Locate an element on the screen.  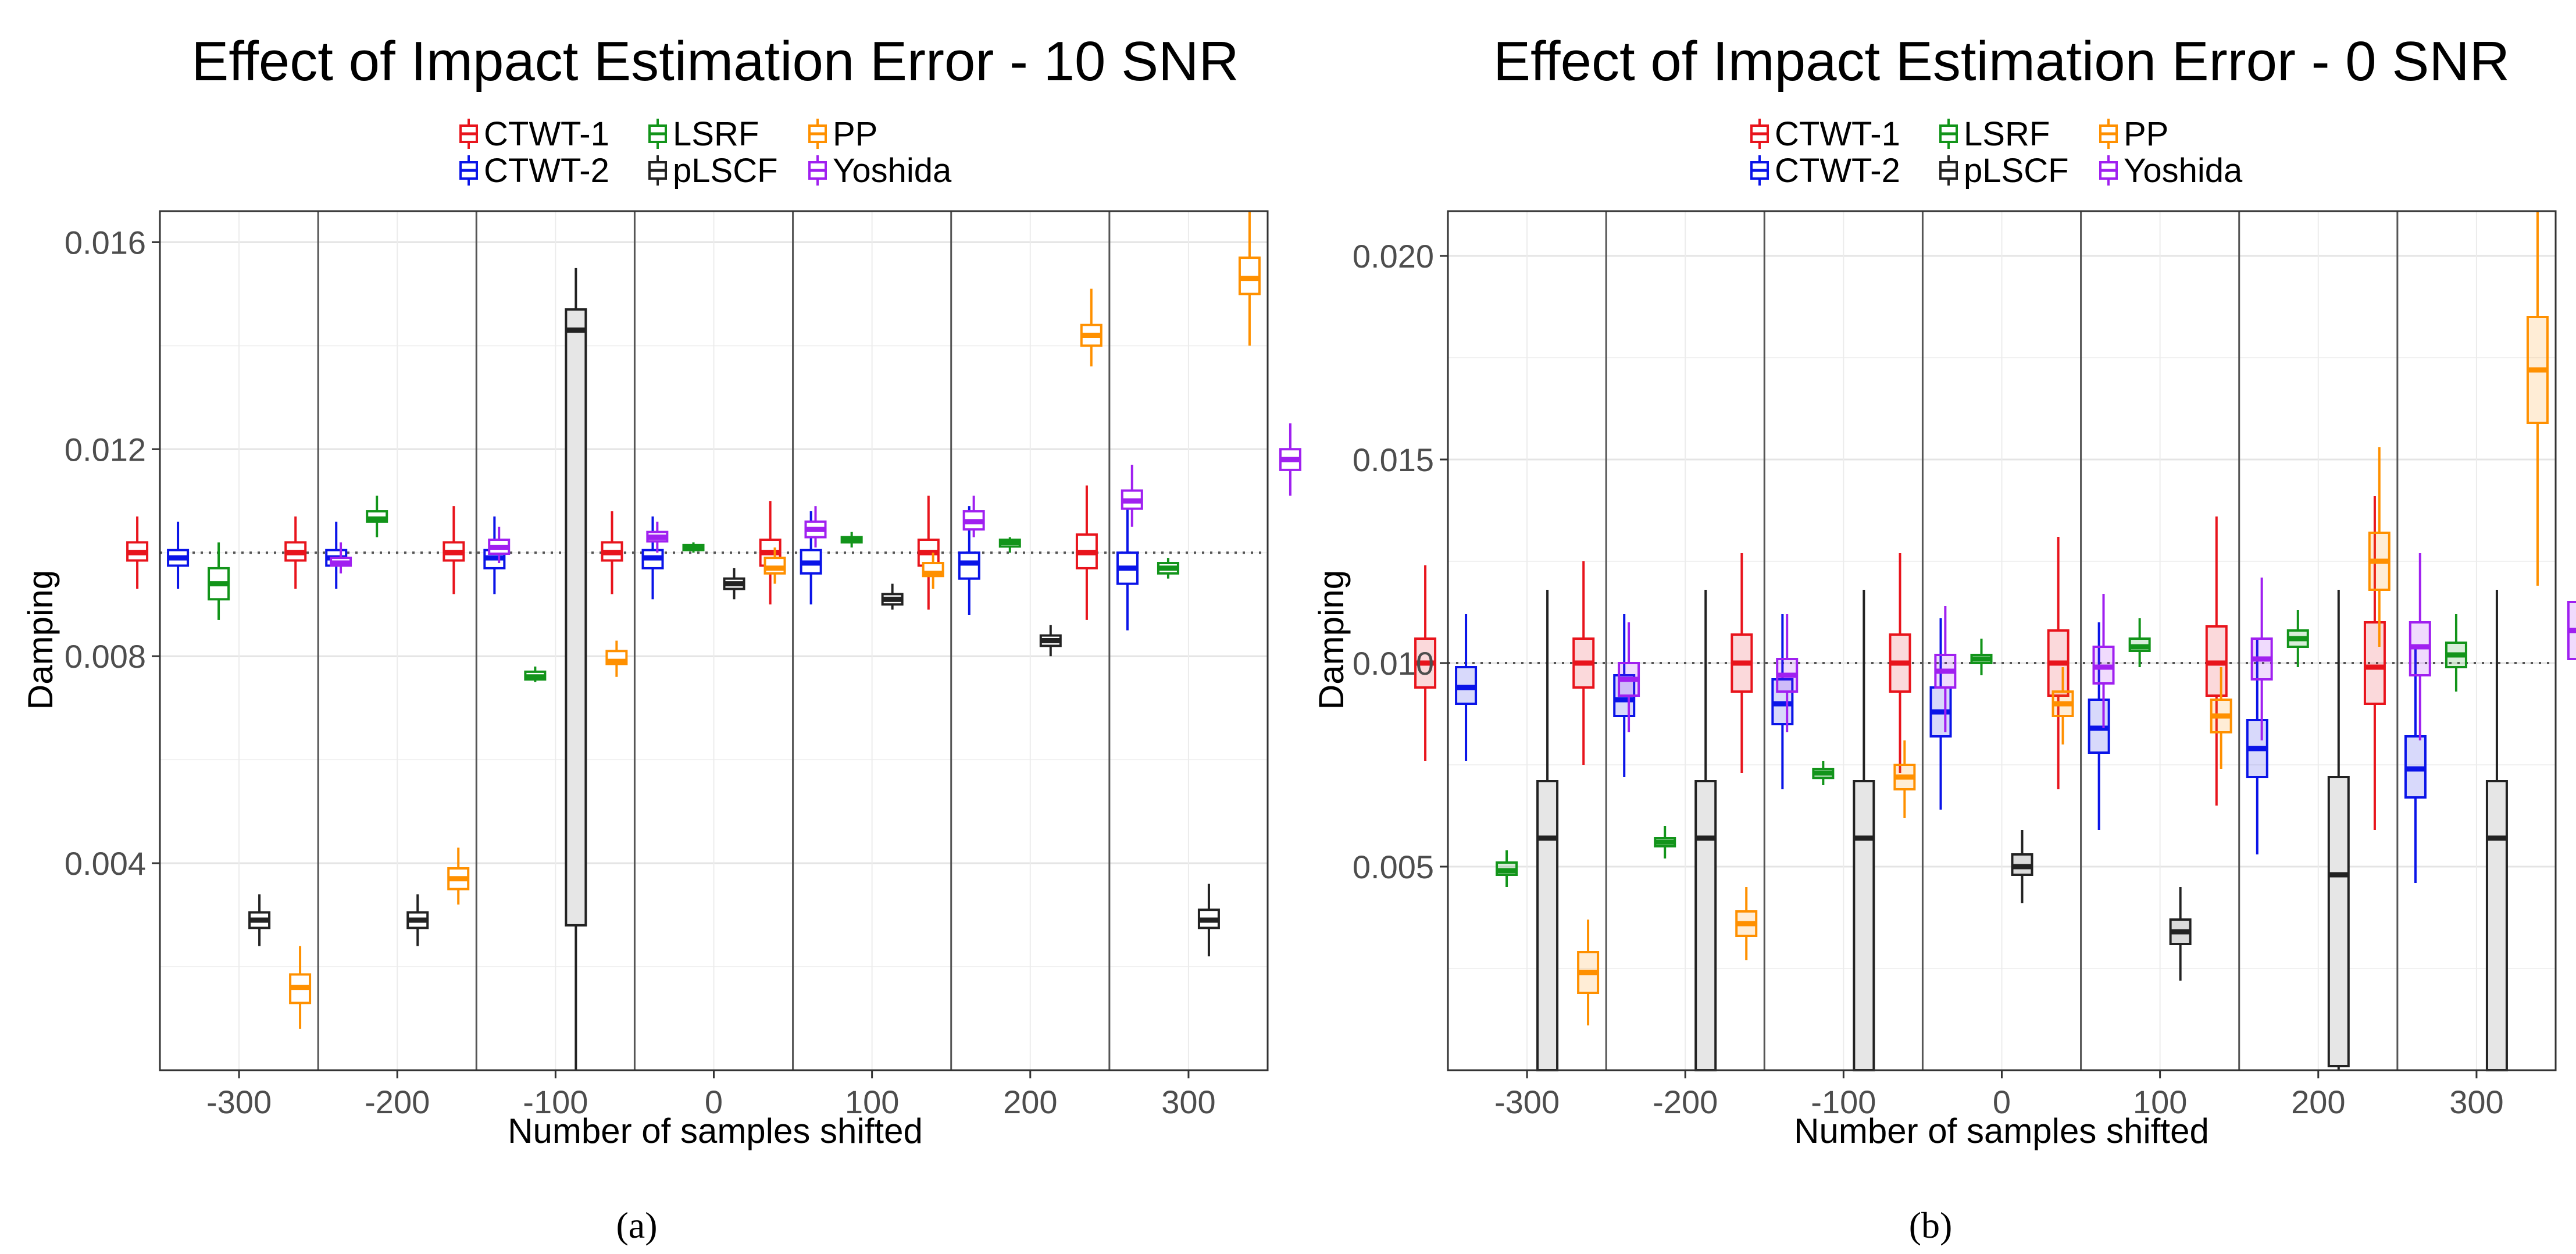
y-tick-label: 0.016 is located at coordinates (106, 242).